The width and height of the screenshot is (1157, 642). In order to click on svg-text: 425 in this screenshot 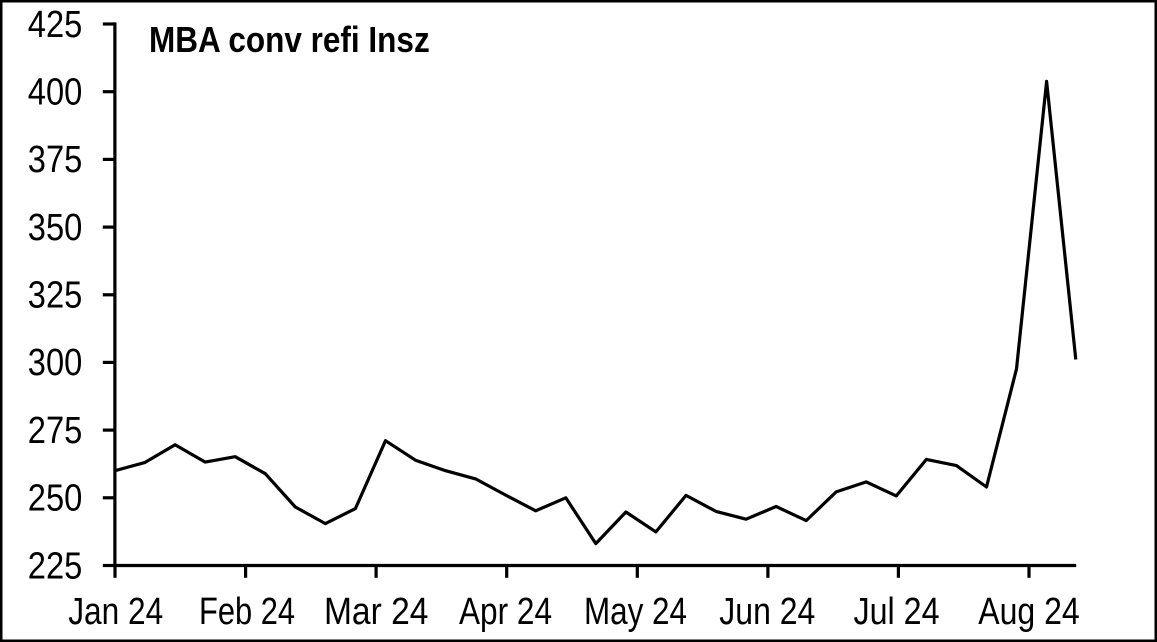, I will do `click(55, 25)`.